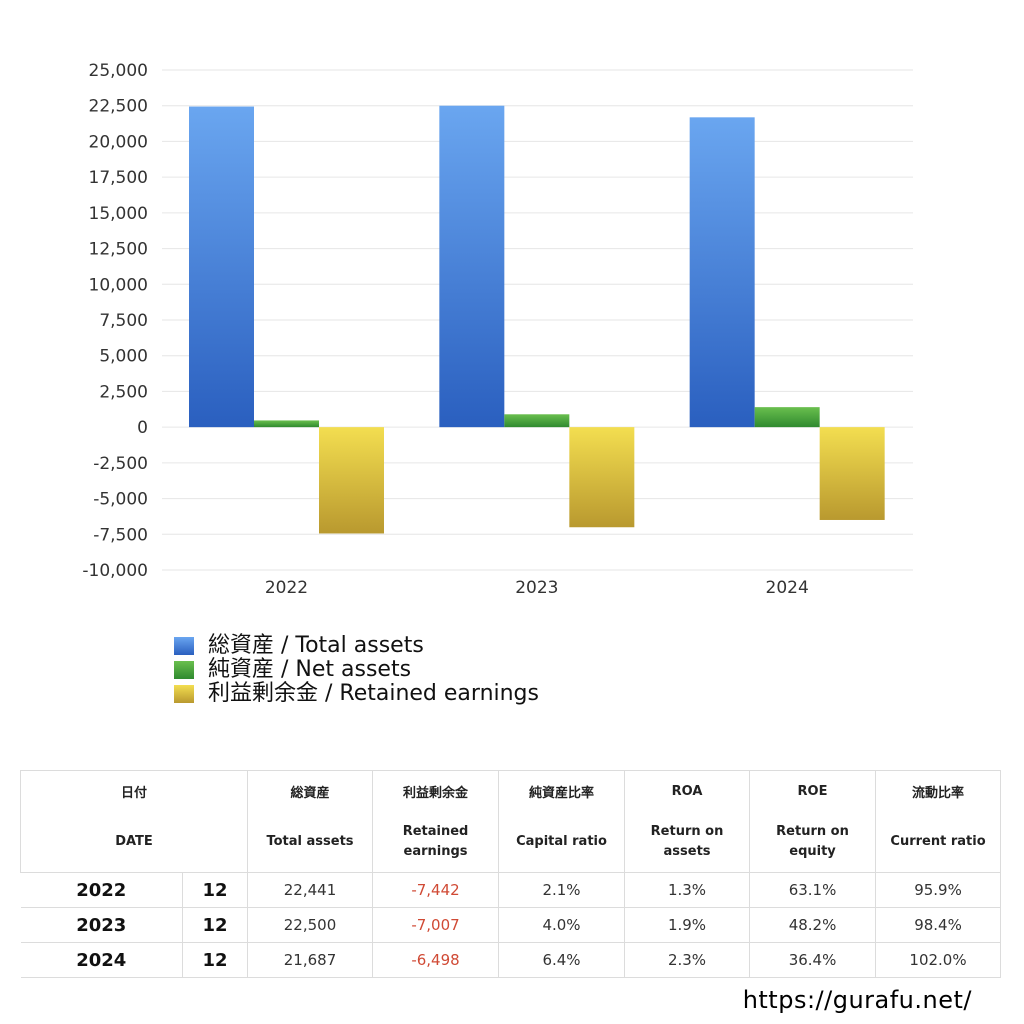  I want to click on header-date-en: DATE, so click(134, 842).